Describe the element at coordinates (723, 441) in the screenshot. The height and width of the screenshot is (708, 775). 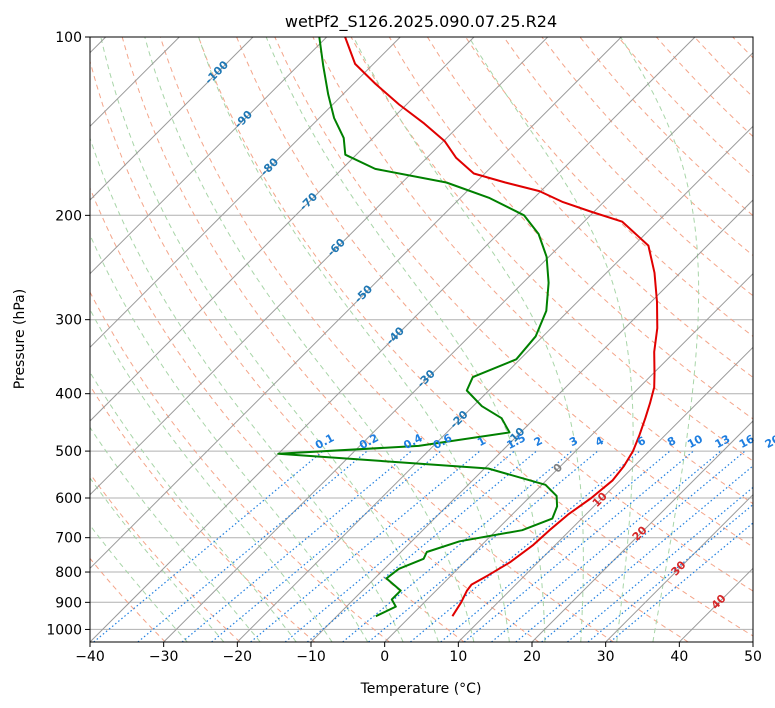
I see `mixing-ratio-label: 13` at that location.